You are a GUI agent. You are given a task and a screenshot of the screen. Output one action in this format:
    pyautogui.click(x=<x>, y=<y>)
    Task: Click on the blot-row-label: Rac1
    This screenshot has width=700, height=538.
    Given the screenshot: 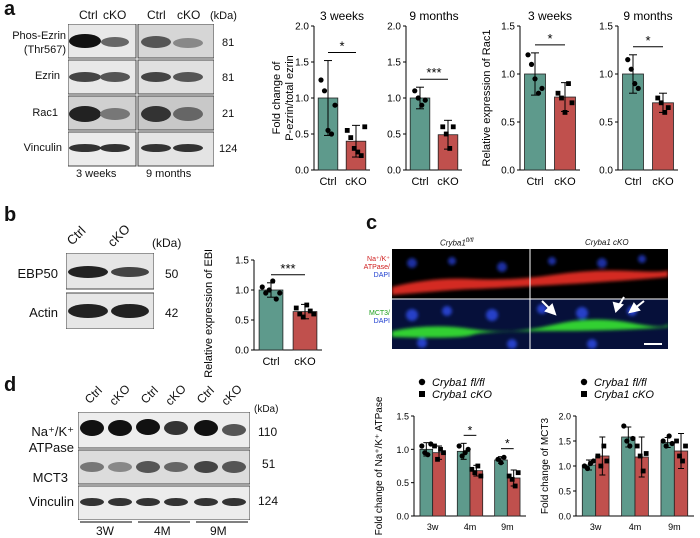 What is the action you would take?
    pyautogui.click(x=45, y=113)
    